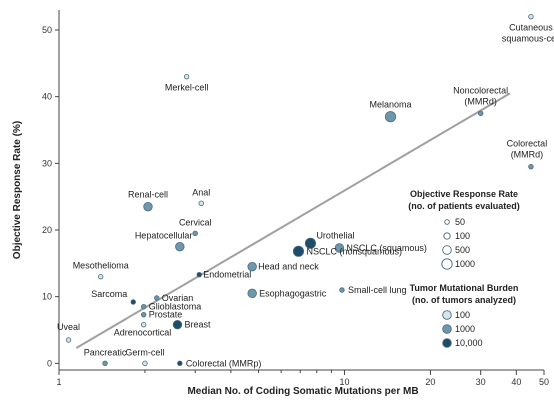 Image resolution: width=554 pixels, height=408 pixels. I want to click on point-label: Germ-cell, so click(144, 352).